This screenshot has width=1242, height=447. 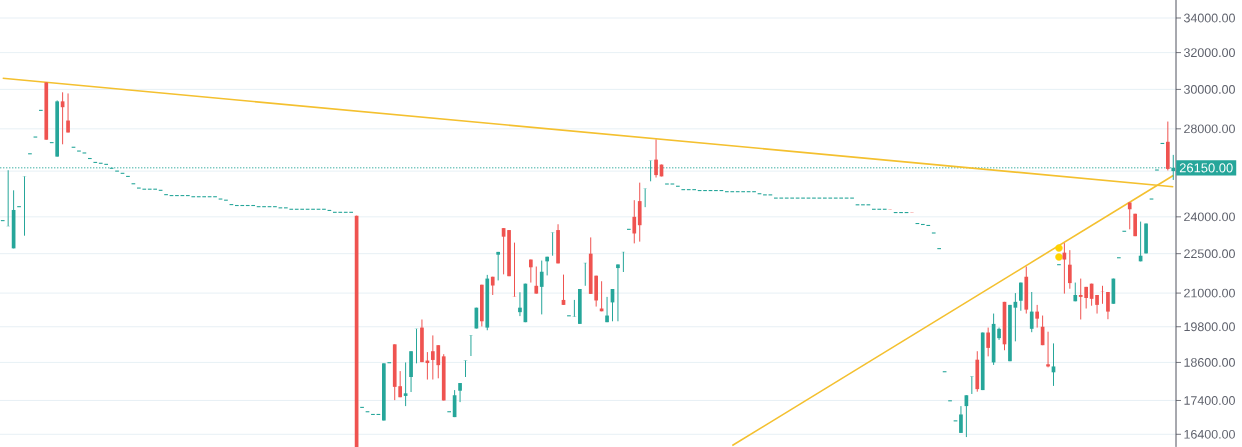 I want to click on y-tick-label: 21000.00, so click(x=1209, y=293).